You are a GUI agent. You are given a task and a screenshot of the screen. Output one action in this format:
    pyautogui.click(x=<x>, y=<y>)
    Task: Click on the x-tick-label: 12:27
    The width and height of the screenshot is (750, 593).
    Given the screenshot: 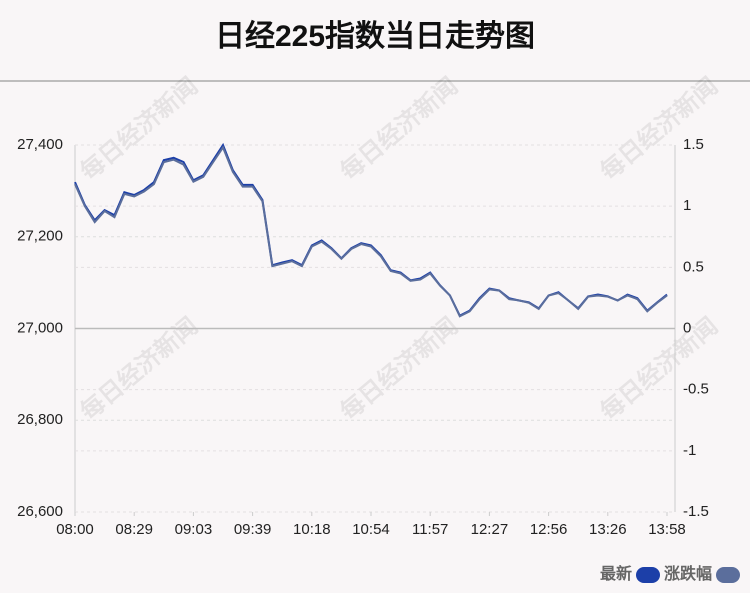 What is the action you would take?
    pyautogui.click(x=490, y=529)
    